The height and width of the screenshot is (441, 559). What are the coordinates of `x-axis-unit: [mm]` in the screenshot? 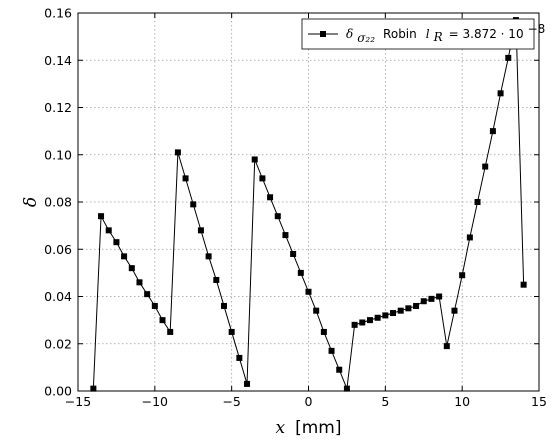 It's located at (318, 428).